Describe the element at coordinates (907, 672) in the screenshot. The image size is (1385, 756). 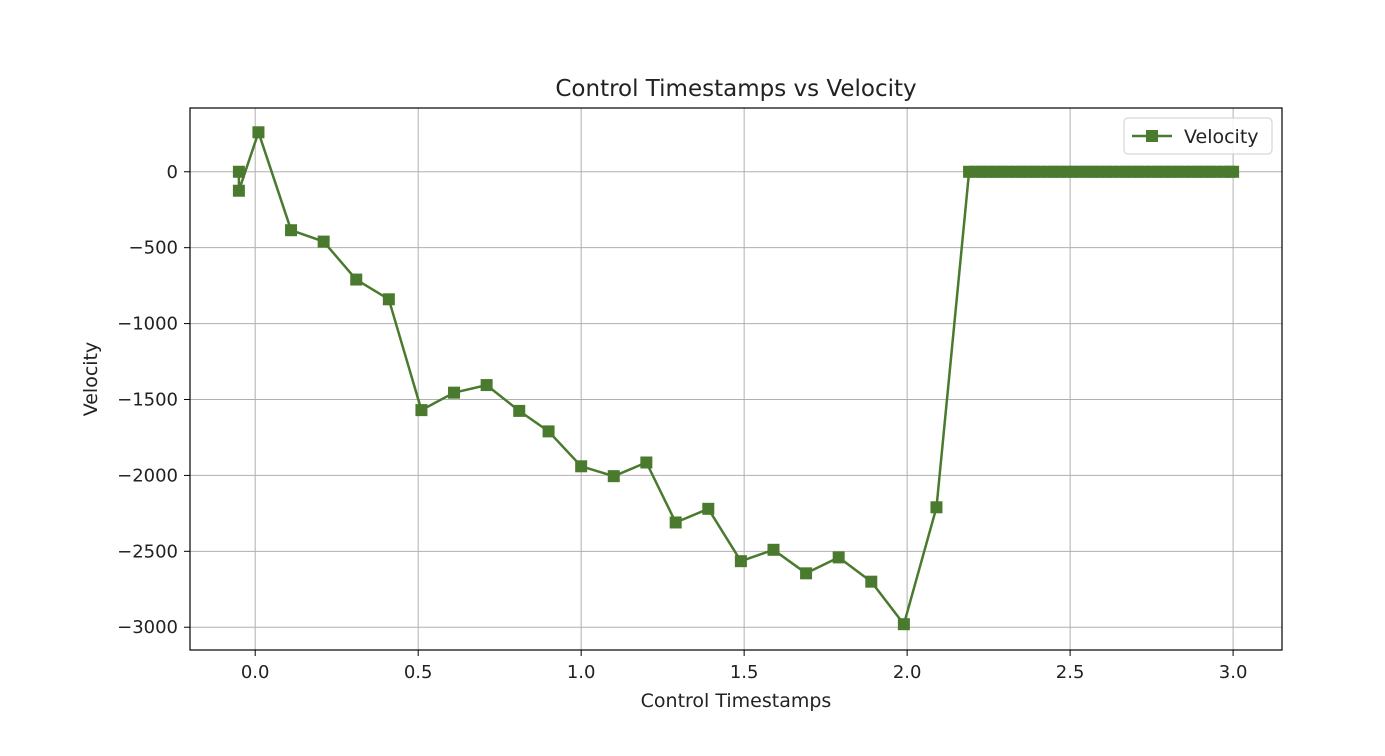
I see `x-tick-label: 2.0` at that location.